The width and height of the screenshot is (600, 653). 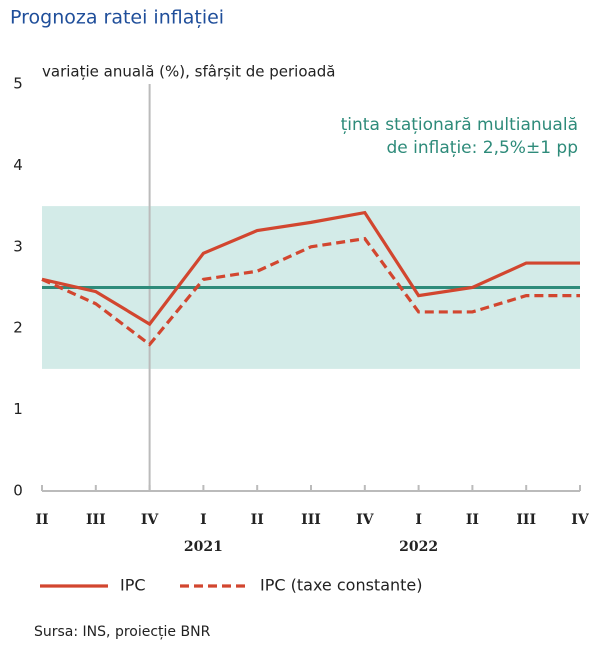 What do you see at coordinates (459, 125) in the screenshot?
I see `annotation: ținta staționară multianuală` at bounding box center [459, 125].